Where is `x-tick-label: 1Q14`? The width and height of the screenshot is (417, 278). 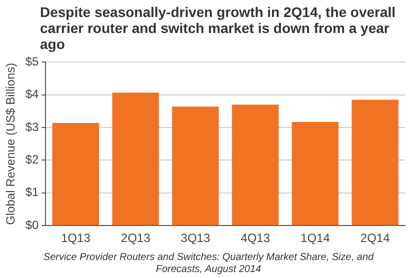 x-tick-label: 1Q14 is located at coordinates (315, 238).